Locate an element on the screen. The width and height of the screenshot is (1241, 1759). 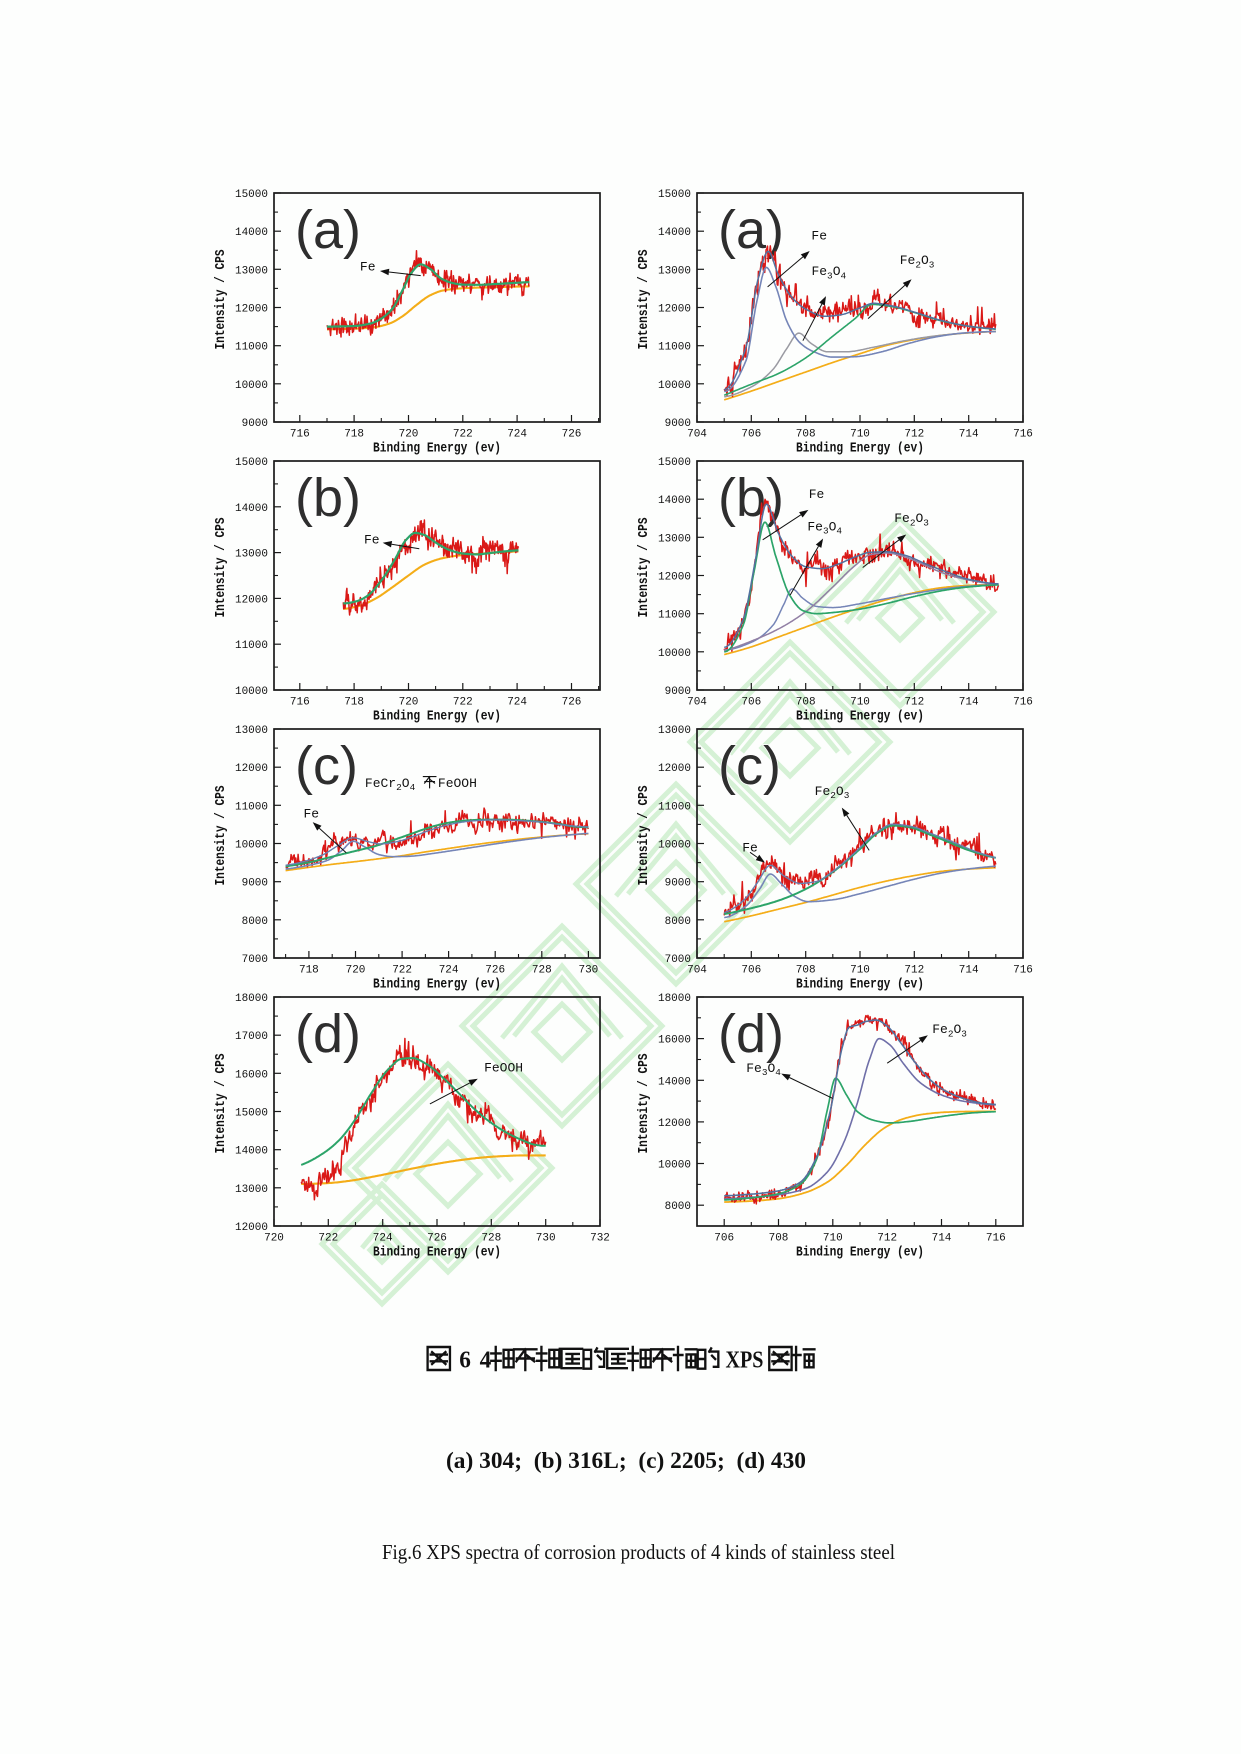
svg-text: 18000 is located at coordinates (251, 999).